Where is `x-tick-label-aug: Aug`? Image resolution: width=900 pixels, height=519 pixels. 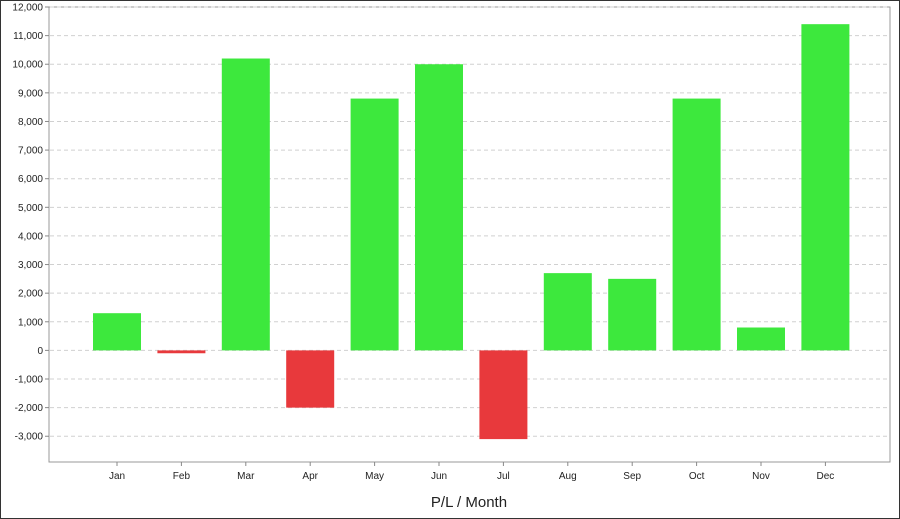 x-tick-label-aug: Aug is located at coordinates (568, 476).